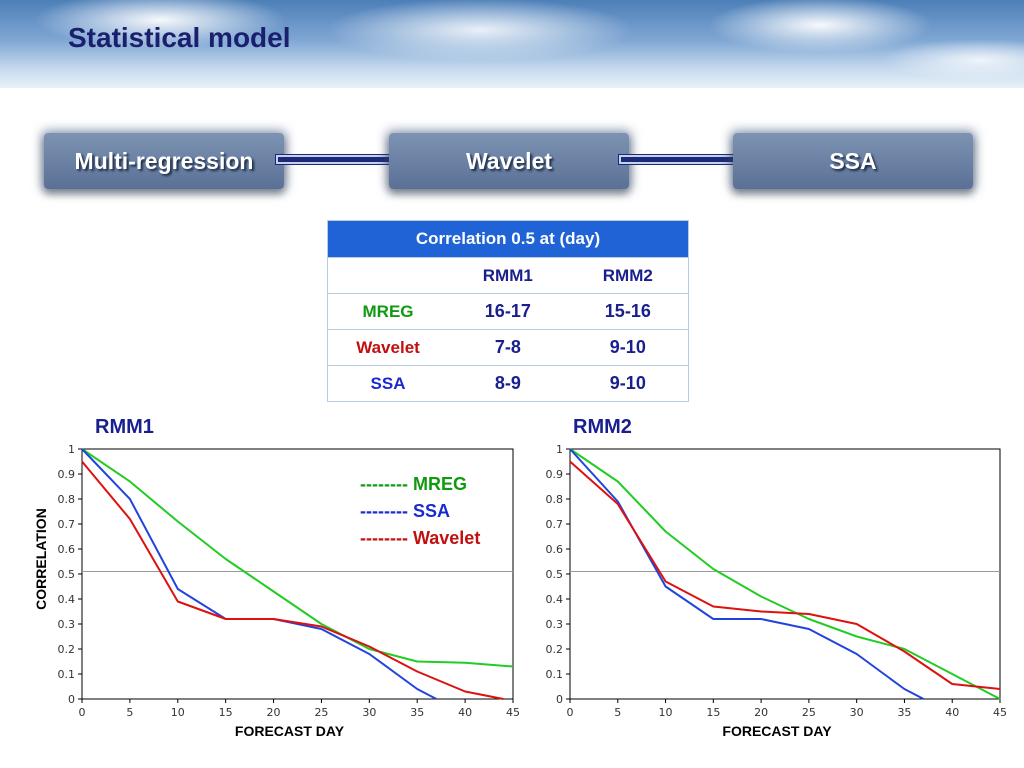  I want to click on flow-box-multi-regression: Multi-regression, so click(164, 161).